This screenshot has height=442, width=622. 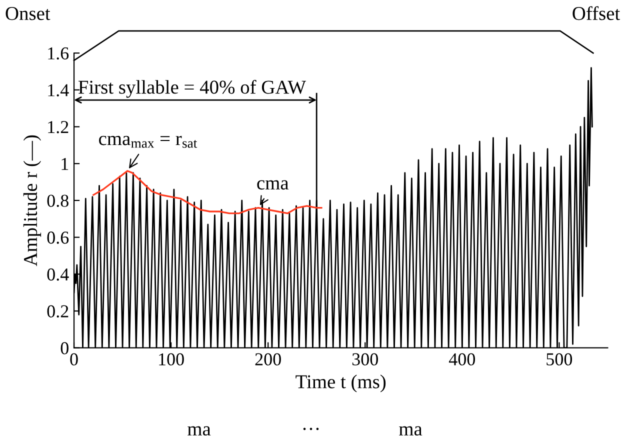 What do you see at coordinates (57, 311) in the screenshot?
I see `y-tick-label: 0.2` at bounding box center [57, 311].